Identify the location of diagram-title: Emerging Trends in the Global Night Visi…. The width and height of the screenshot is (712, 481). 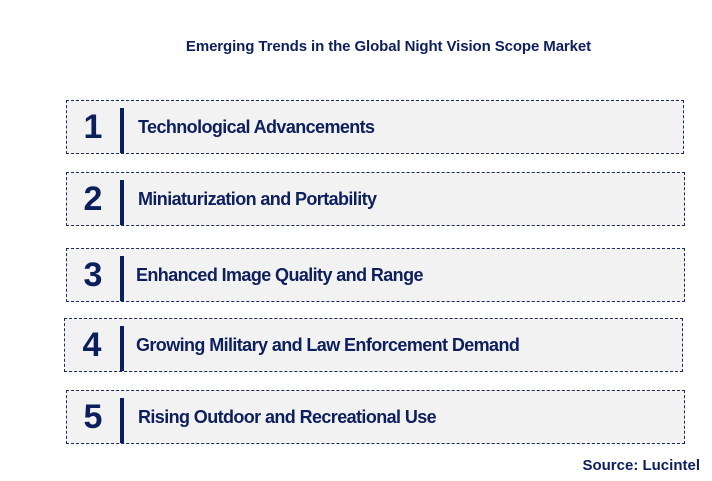
(388, 46).